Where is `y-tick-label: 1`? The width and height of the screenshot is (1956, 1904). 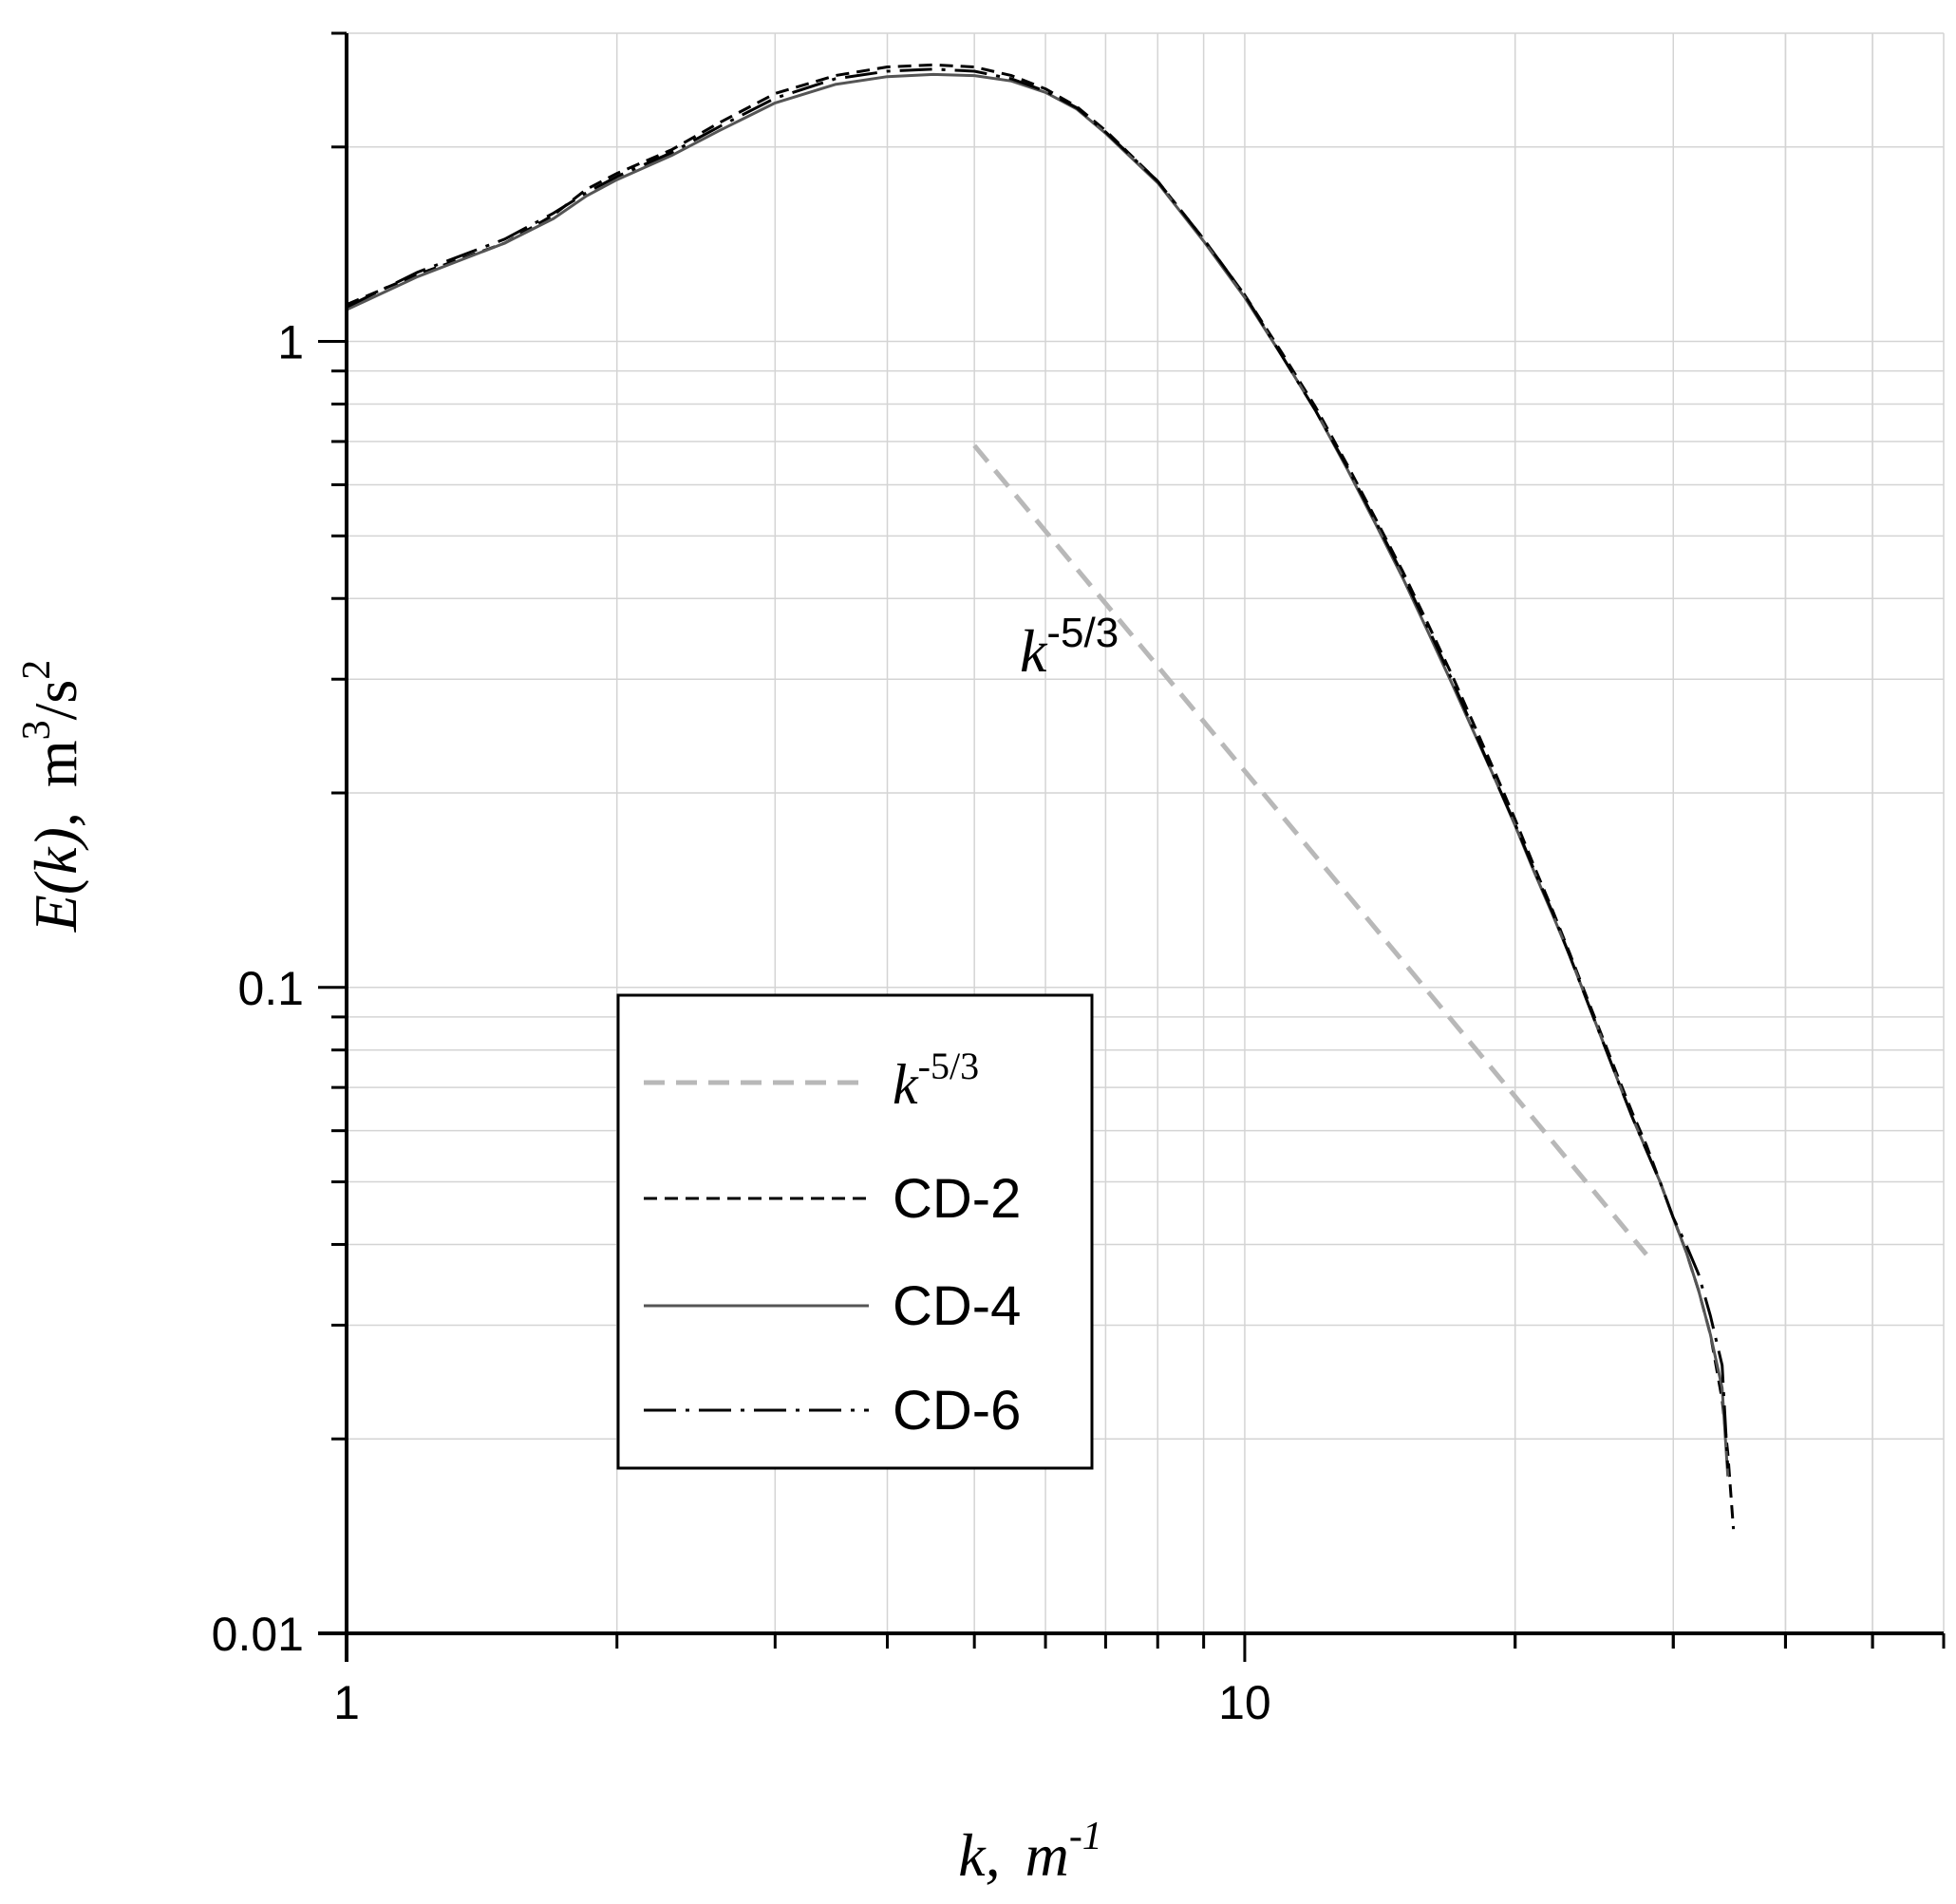
y-tick-label: 1 is located at coordinates (290, 343).